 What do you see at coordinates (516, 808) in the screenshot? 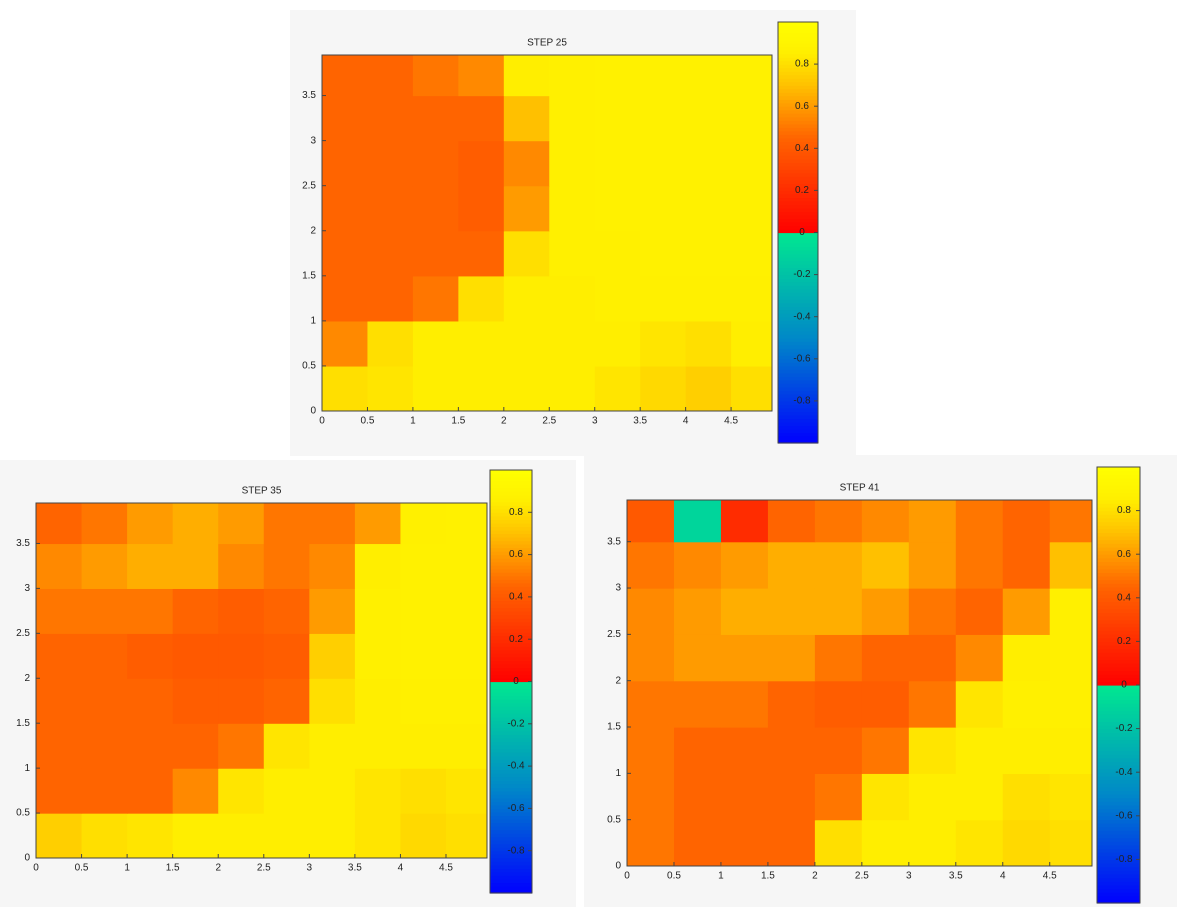
I see `colorbar-tick-label: -0.6` at bounding box center [516, 808].